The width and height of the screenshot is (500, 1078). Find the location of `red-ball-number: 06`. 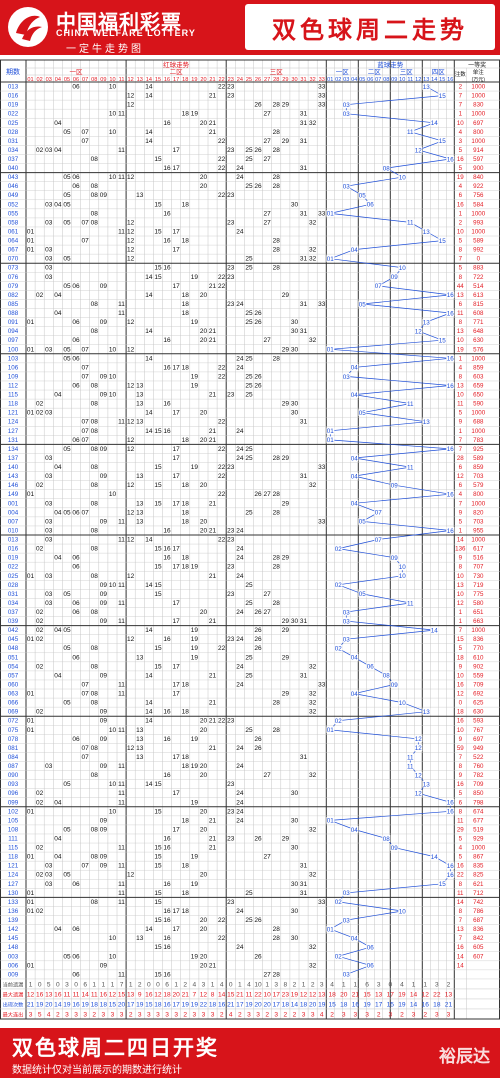

red-ball-number: 06 is located at coordinates (76, 612).